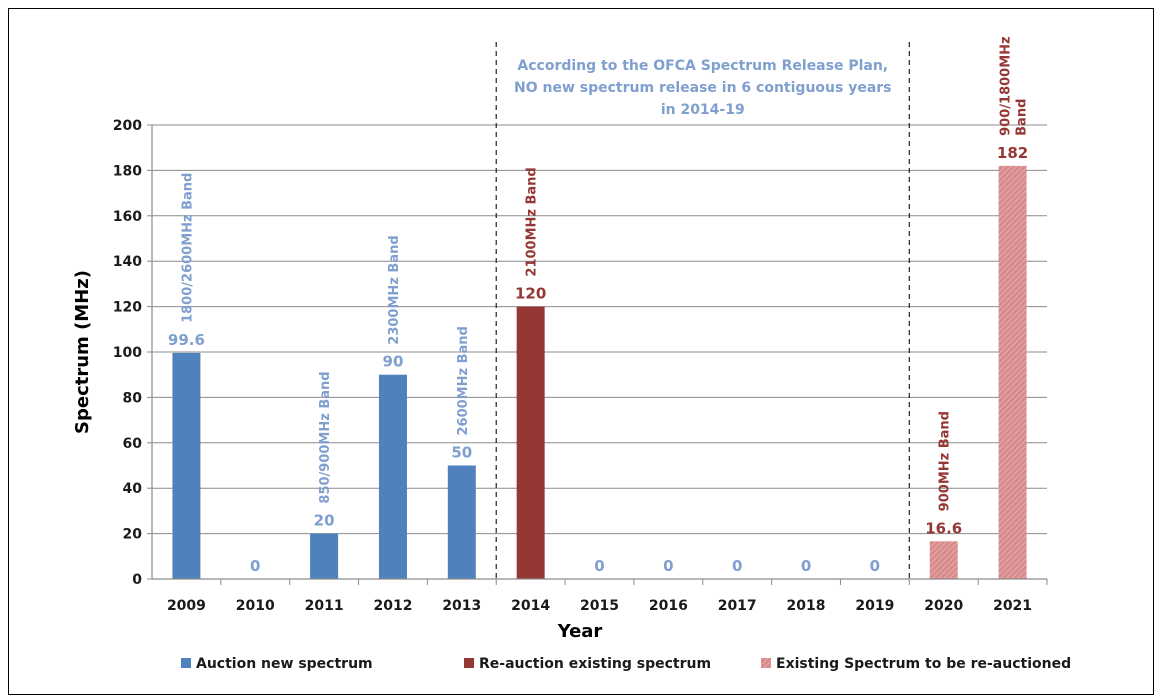 Image resolution: width=1158 pixels, height=696 pixels. I want to click on band-label-2013: 2600MHz Band, so click(463, 380).